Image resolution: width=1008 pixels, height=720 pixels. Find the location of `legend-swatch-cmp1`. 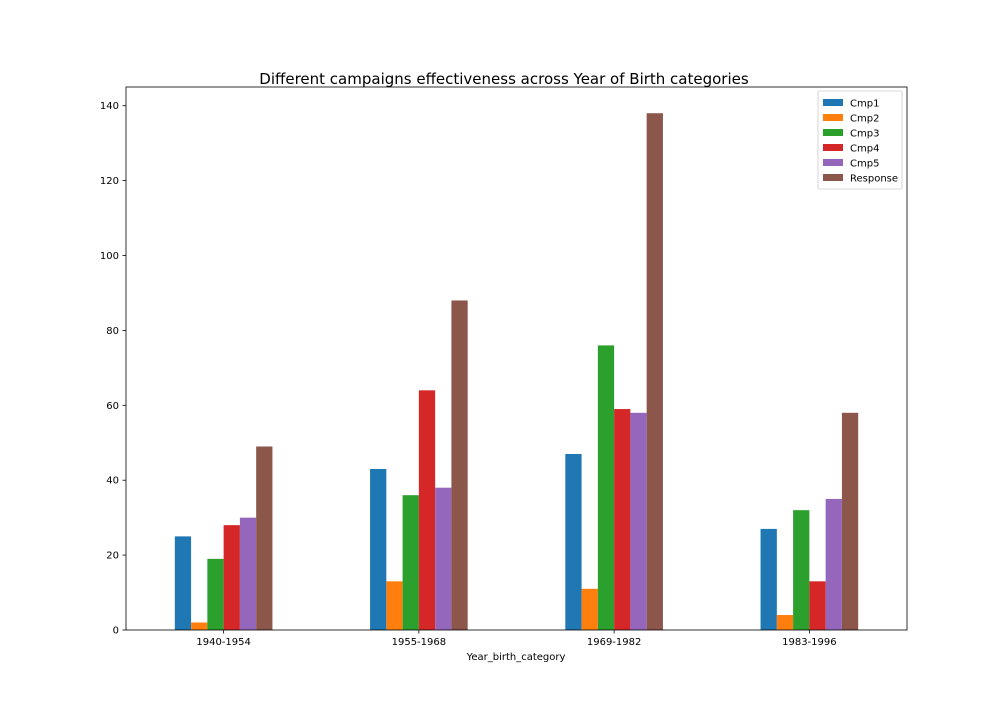

legend-swatch-cmp1 is located at coordinates (833, 102).